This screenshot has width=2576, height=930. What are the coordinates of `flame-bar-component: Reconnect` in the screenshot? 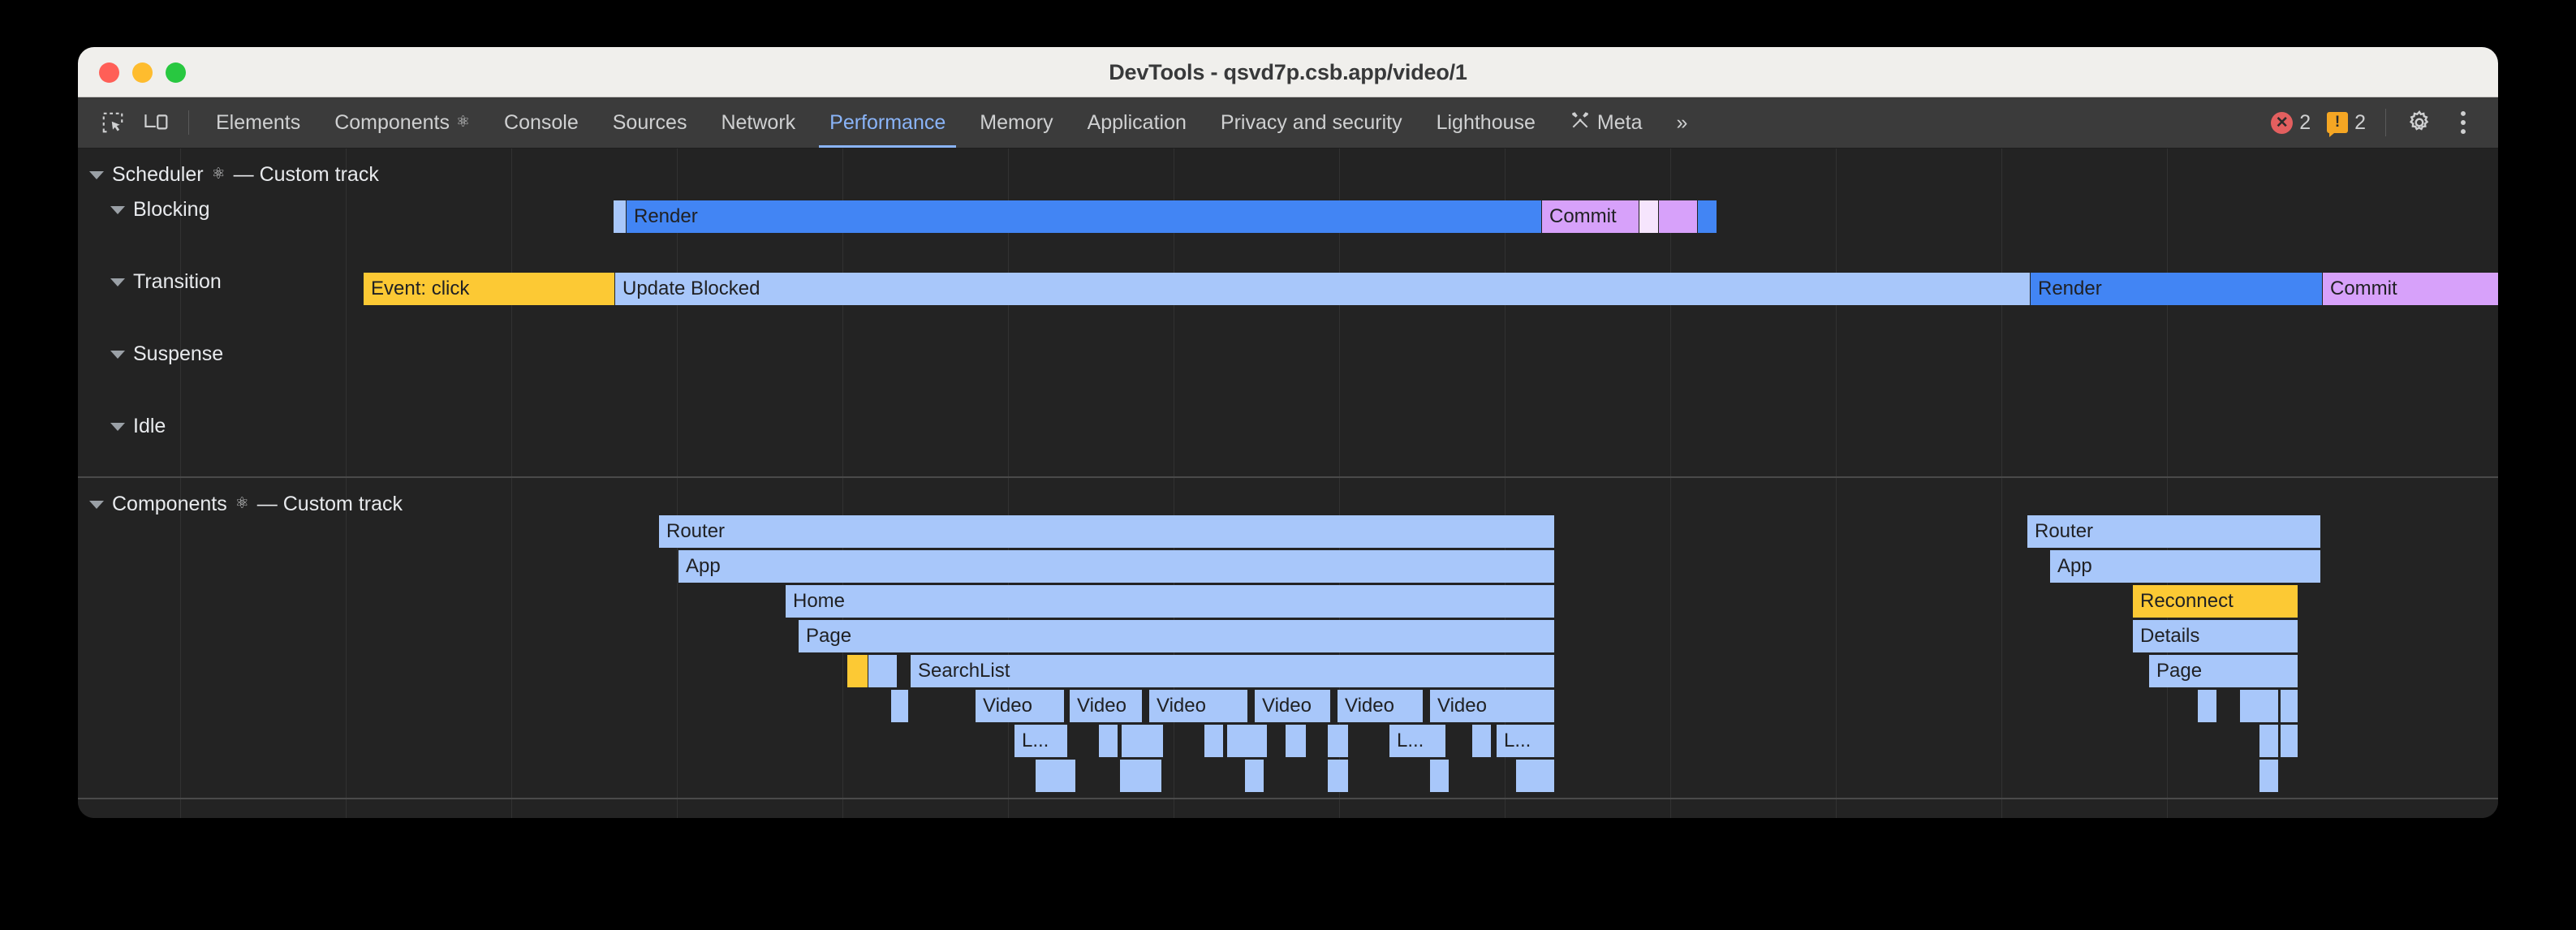 It's located at (2215, 601).